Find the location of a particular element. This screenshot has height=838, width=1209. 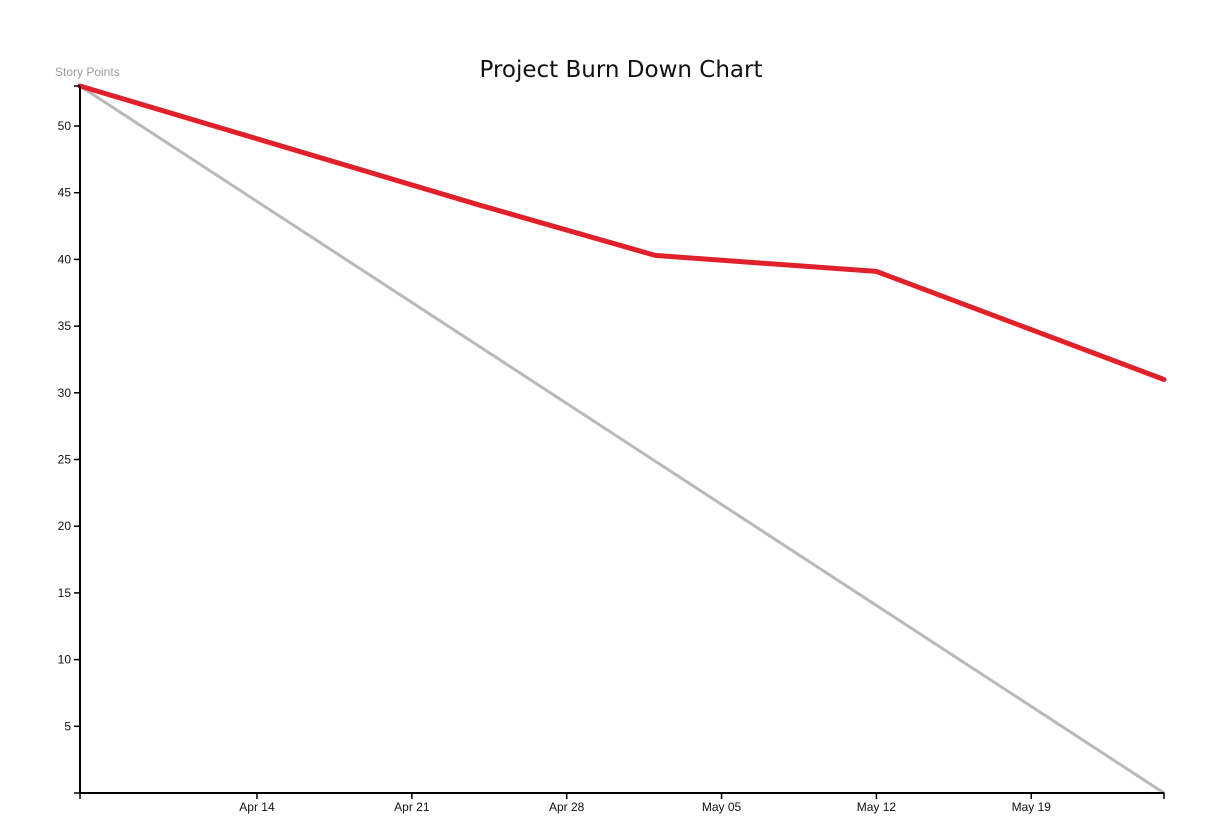

y-tick-label: 35 is located at coordinates (65, 326).